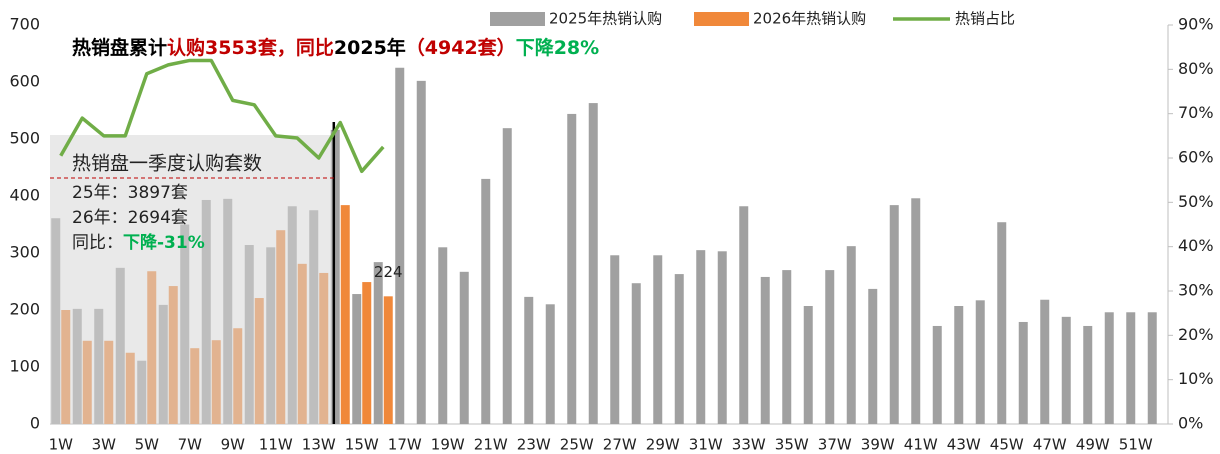 The height and width of the screenshot is (454, 1220). I want to click on x-tick-label: 35W, so click(792, 445).